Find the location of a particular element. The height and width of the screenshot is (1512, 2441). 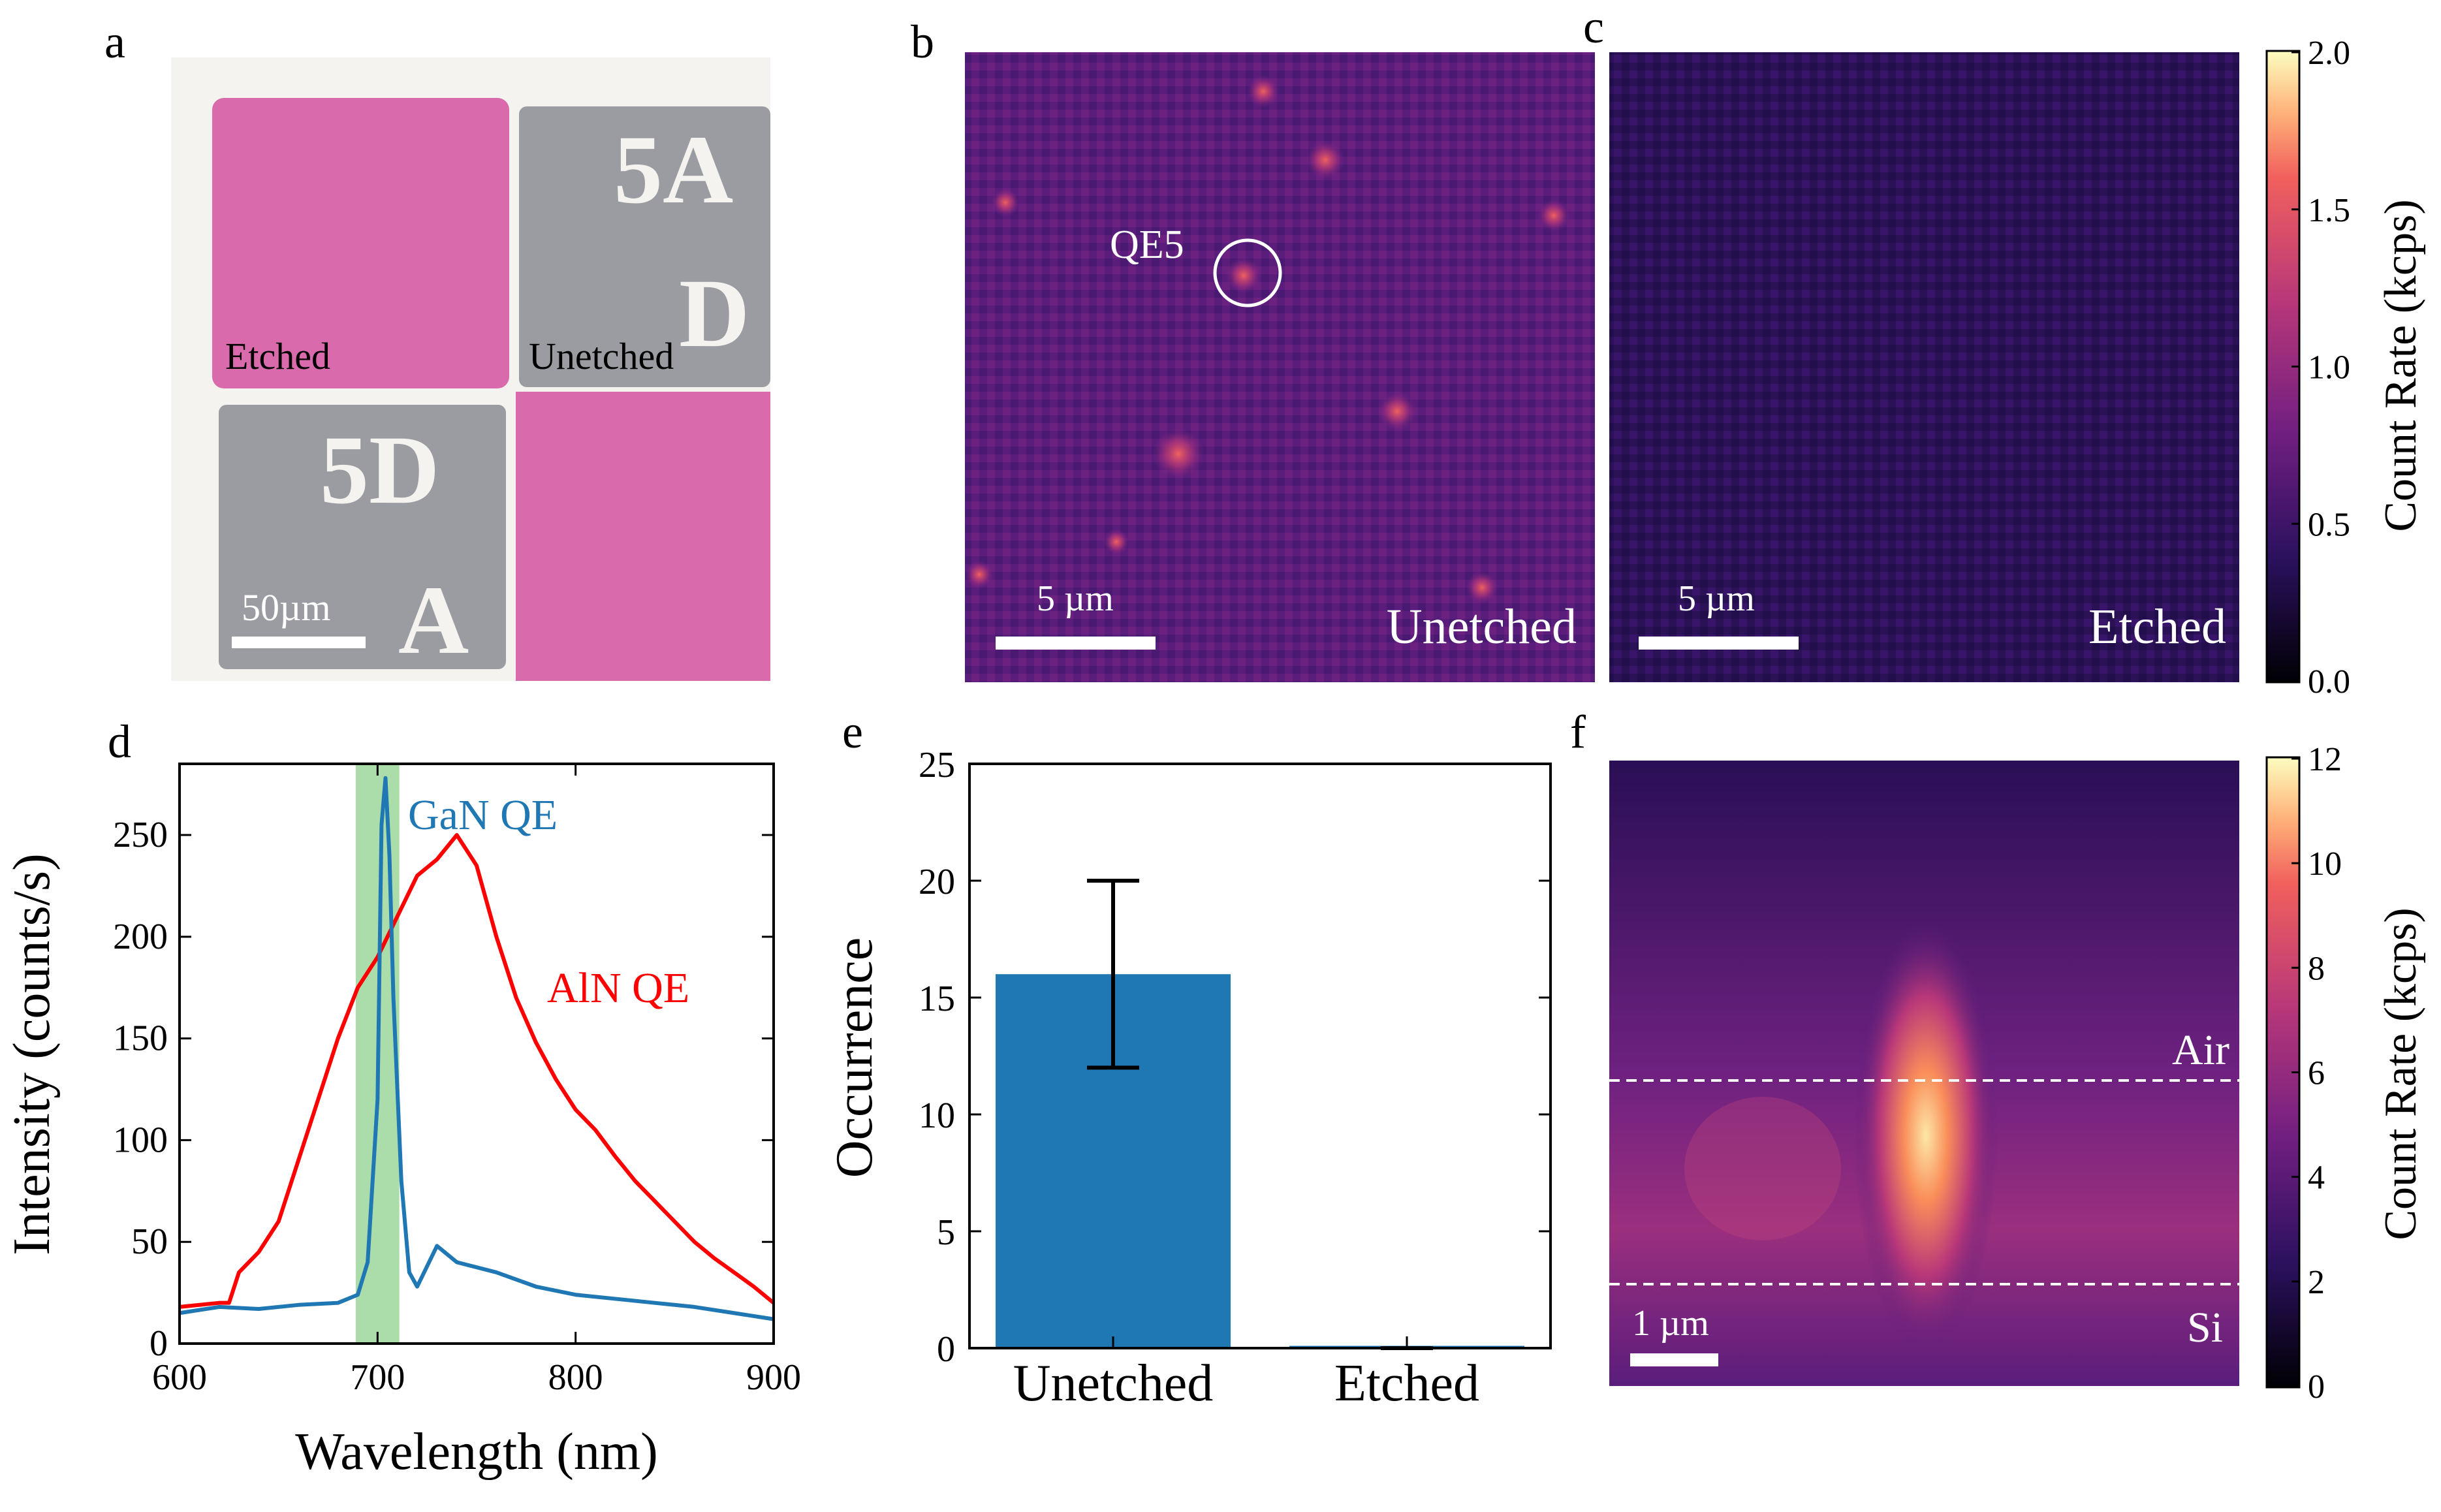

unetched-map-label: Unetched is located at coordinates (1482, 626).